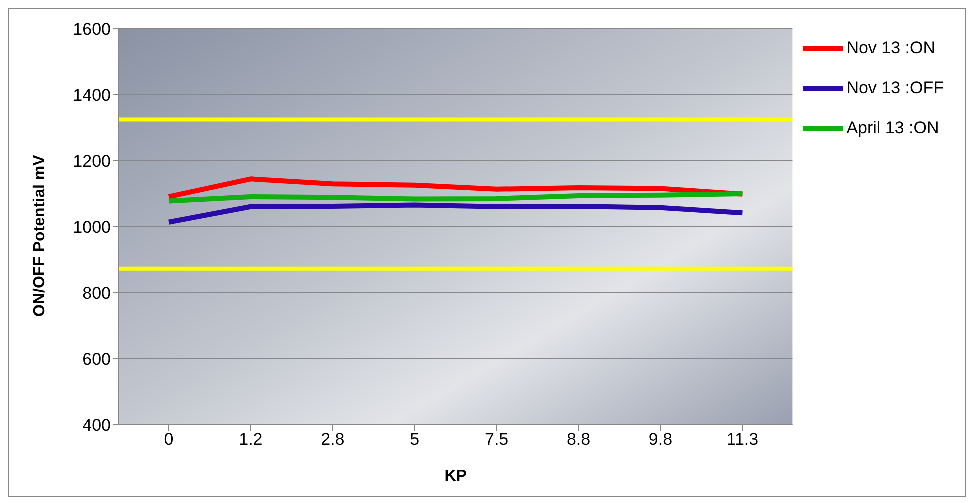  What do you see at coordinates (251, 440) in the screenshot?
I see `x-tick-label: 1.2` at bounding box center [251, 440].